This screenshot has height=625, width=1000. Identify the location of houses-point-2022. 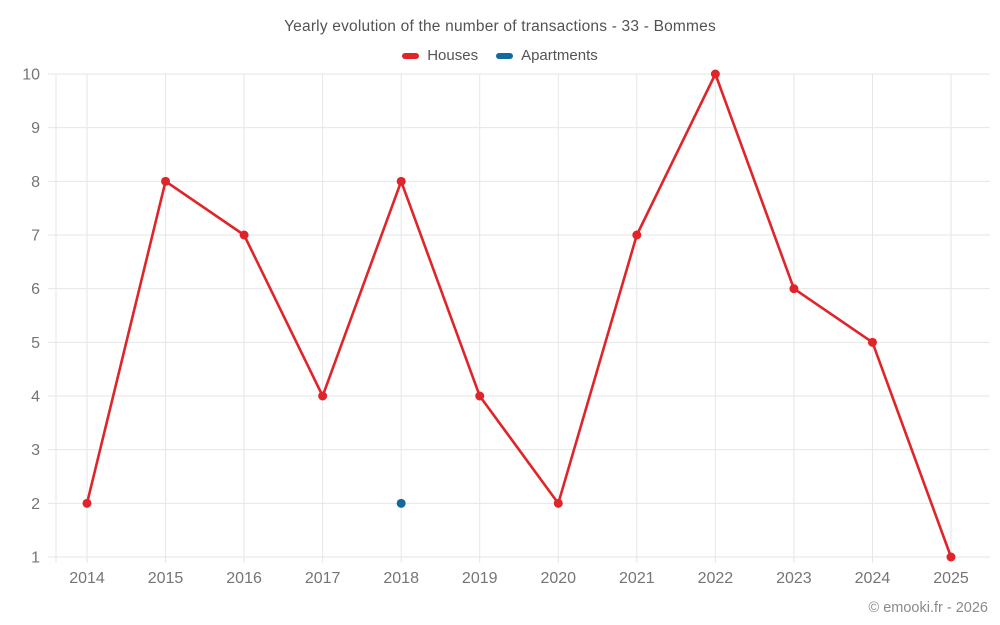
(715, 74).